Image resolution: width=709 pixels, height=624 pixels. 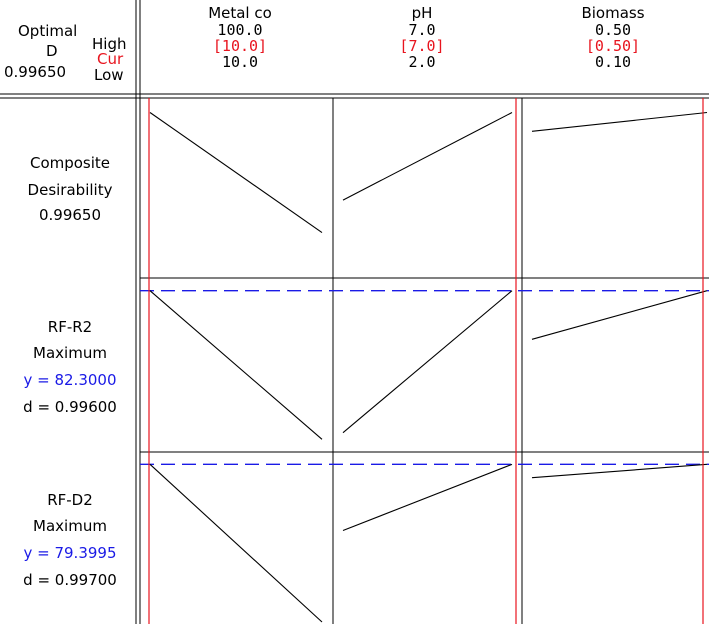 What do you see at coordinates (48, 31) in the screenshot?
I see `optimal-label: Optimal` at bounding box center [48, 31].